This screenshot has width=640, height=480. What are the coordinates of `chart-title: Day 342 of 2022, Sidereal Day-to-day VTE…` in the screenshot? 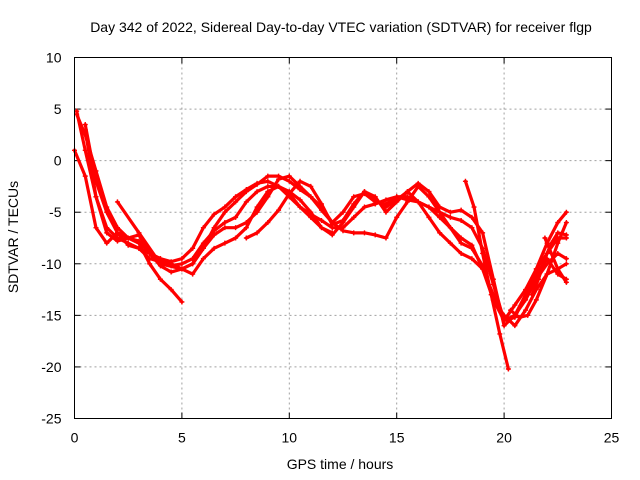 It's located at (341, 27).